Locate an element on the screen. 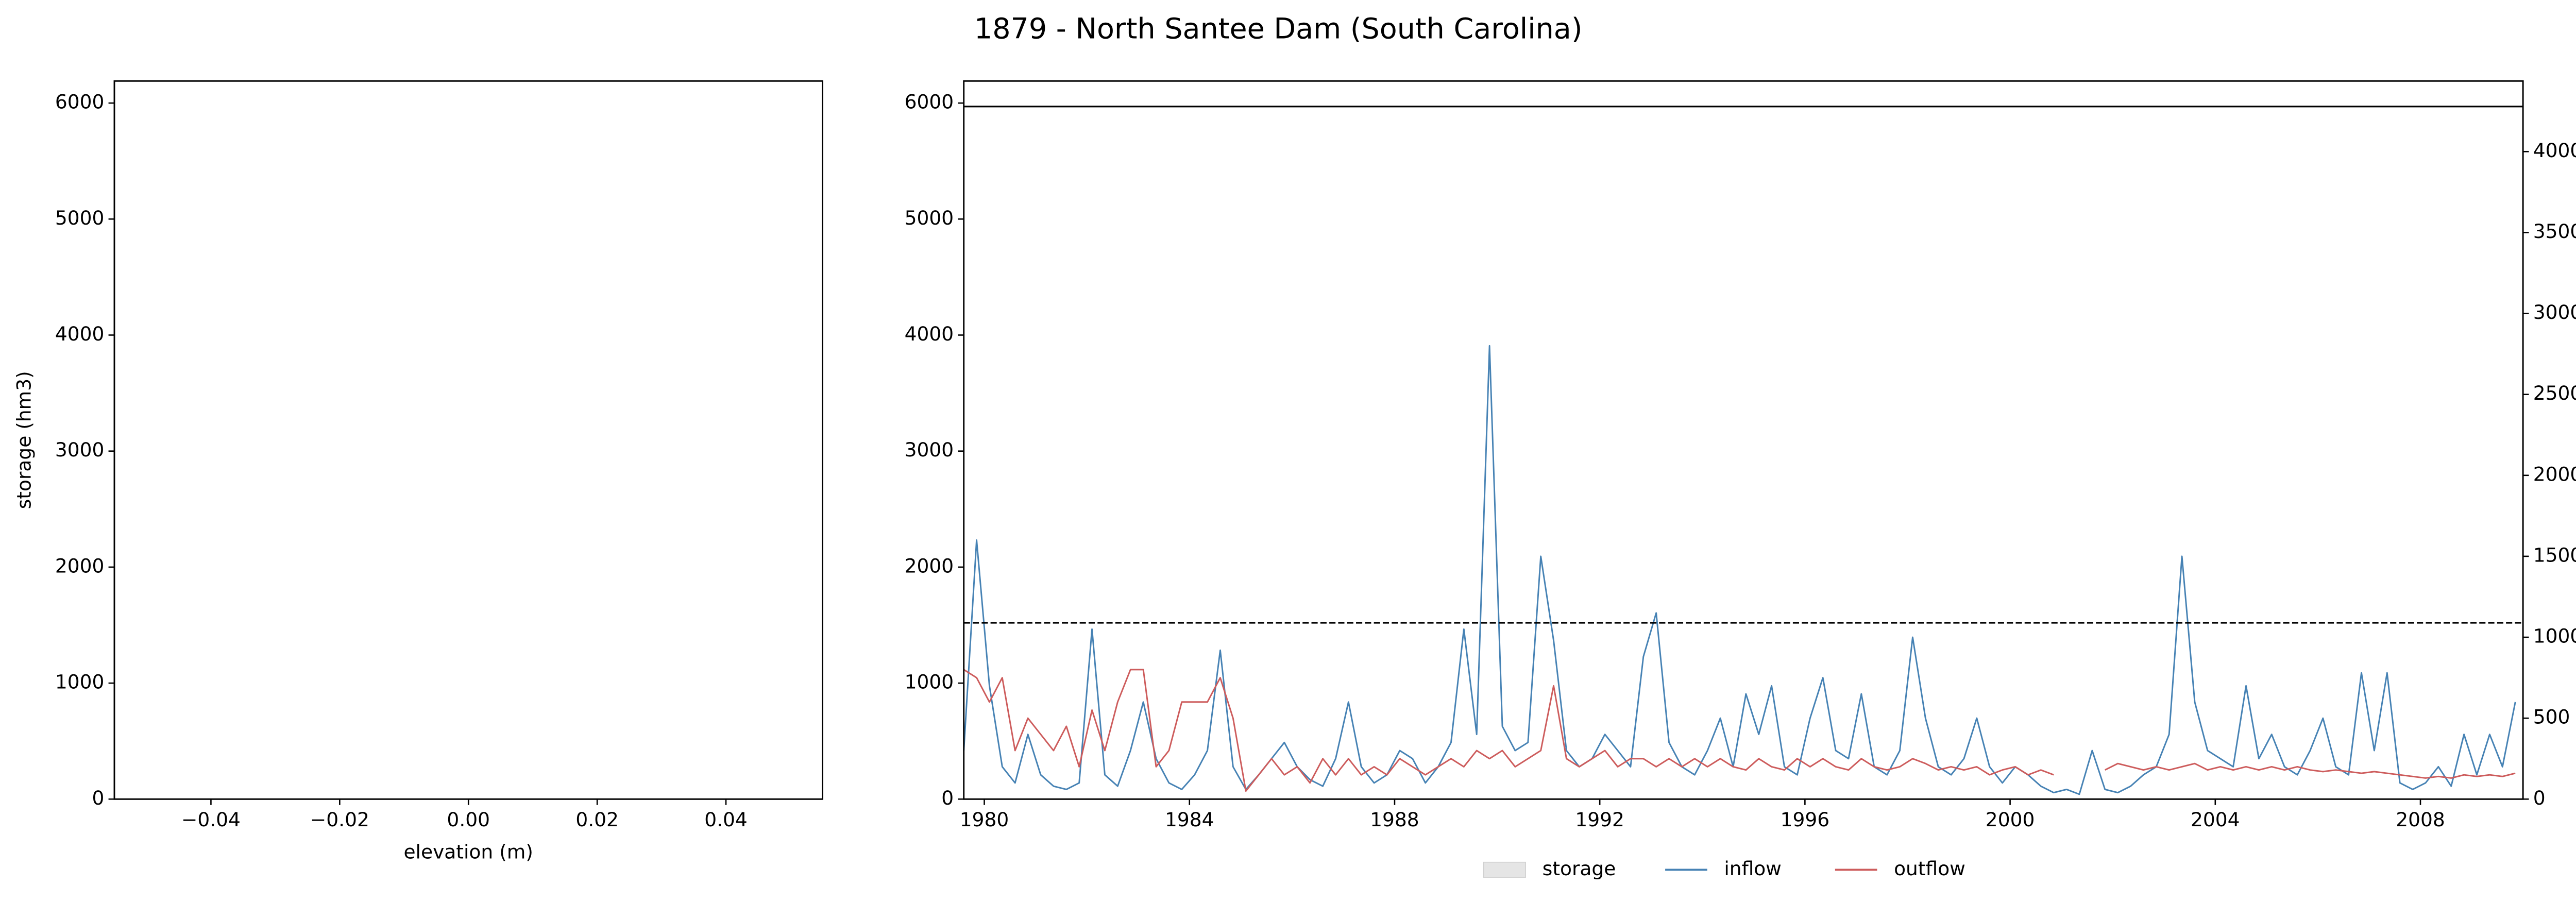  legend-swatch is located at coordinates (1504, 869).